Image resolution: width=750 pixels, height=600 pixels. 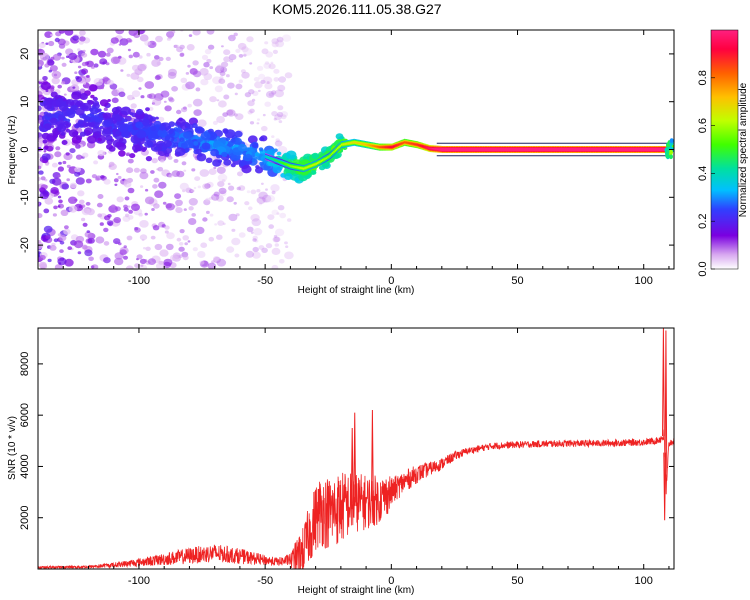 What do you see at coordinates (517, 281) in the screenshot?
I see `x-tick-label: 50` at bounding box center [517, 281].